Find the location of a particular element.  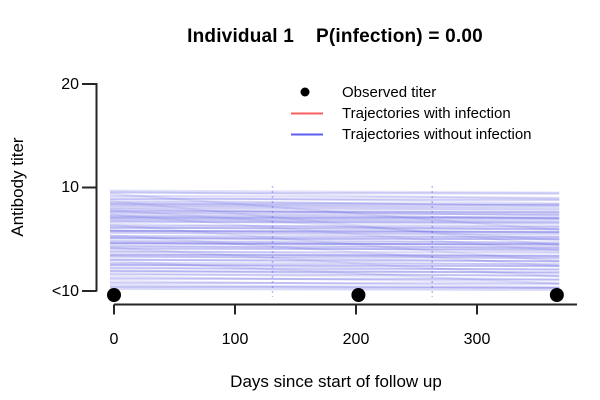

y-tick-label-20: 20 is located at coordinates (70, 84).